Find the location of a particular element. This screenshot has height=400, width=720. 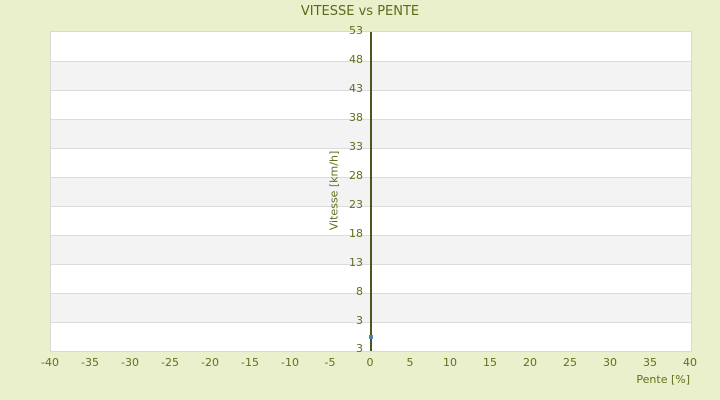

x-tick-label: -35 is located at coordinates (90, 362).